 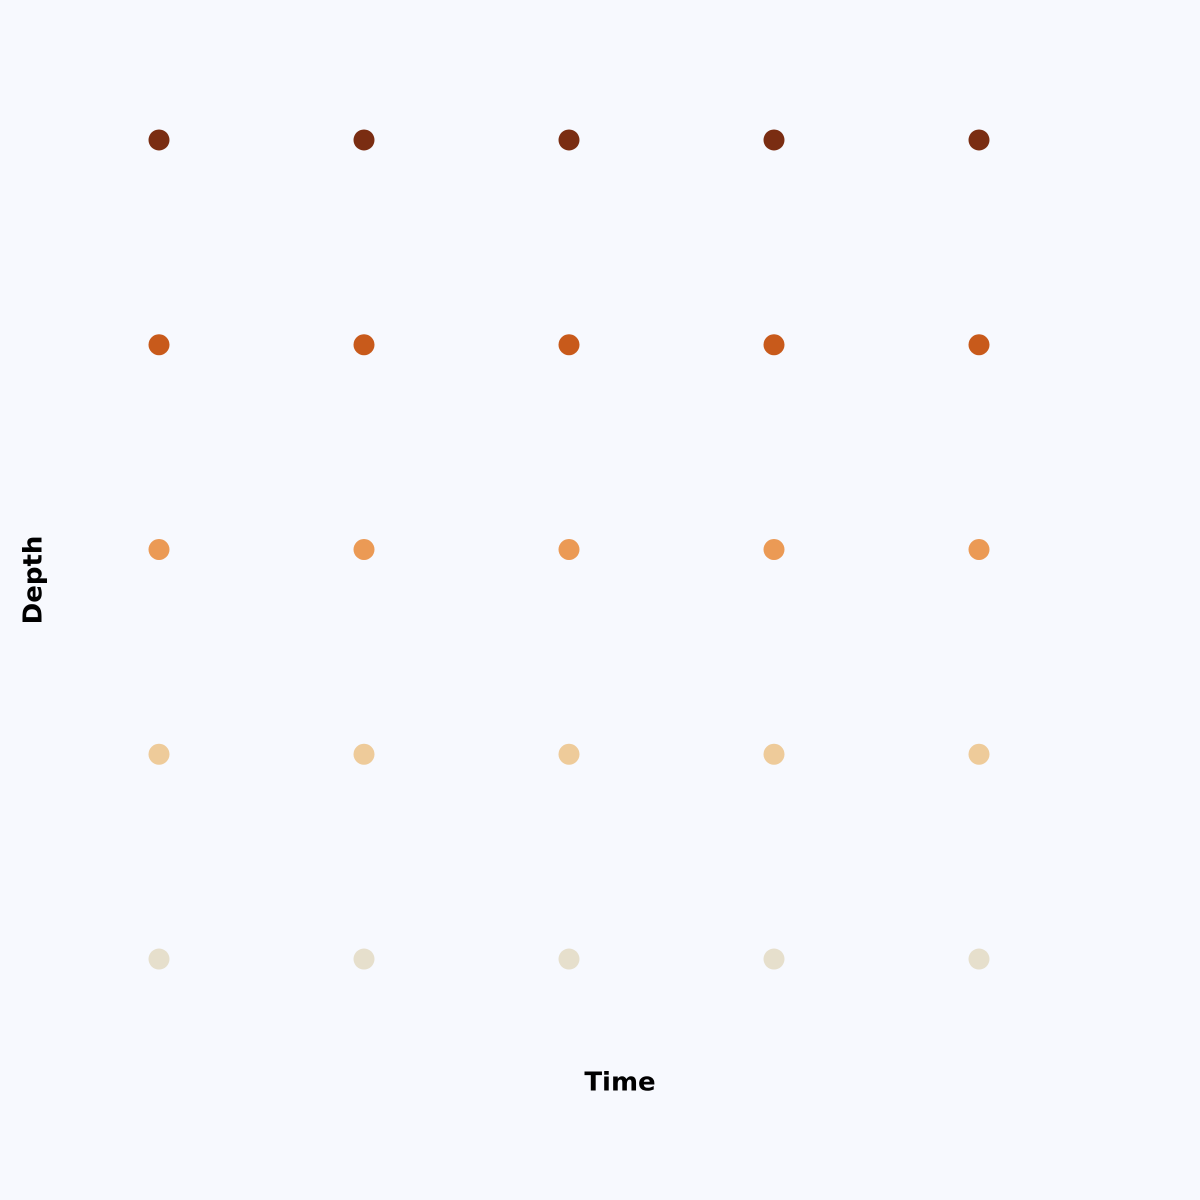 What do you see at coordinates (34, 580) in the screenshot?
I see `y-axis-label: Depth` at bounding box center [34, 580].